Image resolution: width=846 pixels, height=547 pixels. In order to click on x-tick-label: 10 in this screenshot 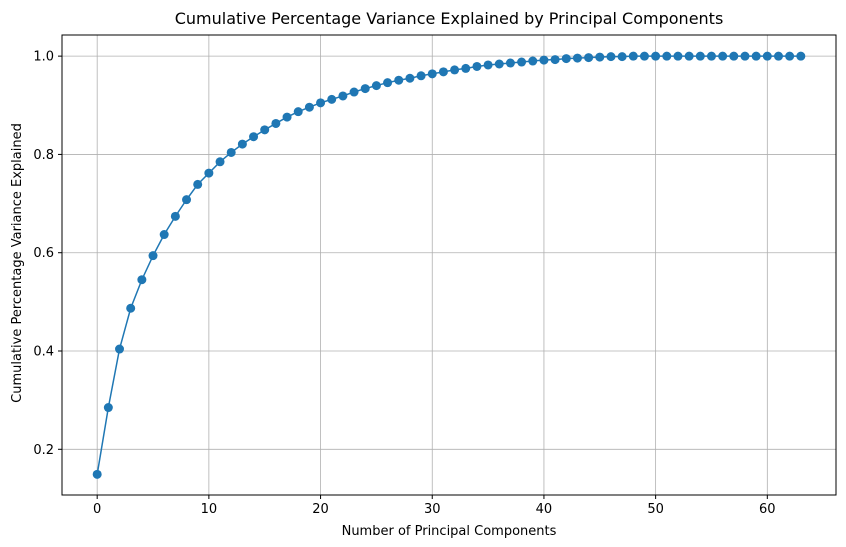, I will do `click(209, 509)`.